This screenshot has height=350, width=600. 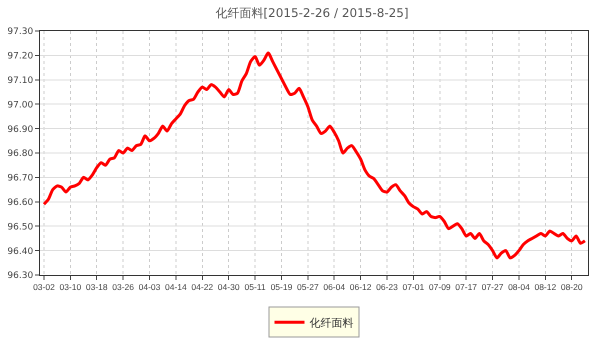 I want to click on x-tick-label: 07-17, so click(x=466, y=287).